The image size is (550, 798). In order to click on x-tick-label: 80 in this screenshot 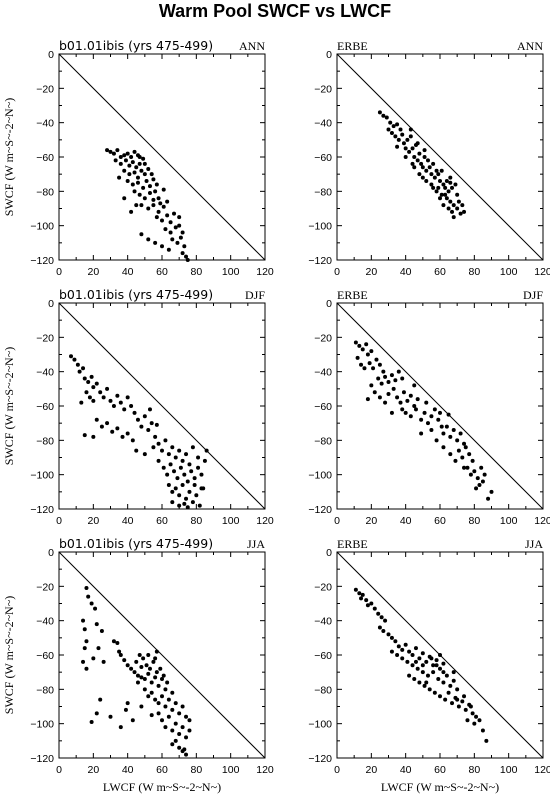, I will do `click(474, 770)`.